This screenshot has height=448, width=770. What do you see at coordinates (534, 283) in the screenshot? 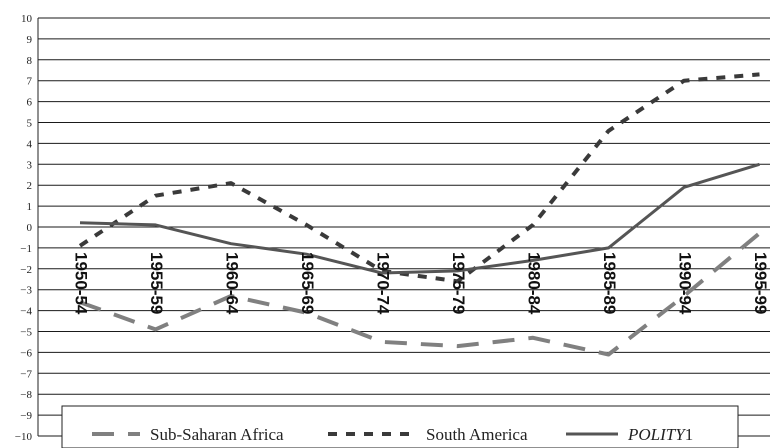
I see `x-tick-label: 1980-84` at bounding box center [534, 283].